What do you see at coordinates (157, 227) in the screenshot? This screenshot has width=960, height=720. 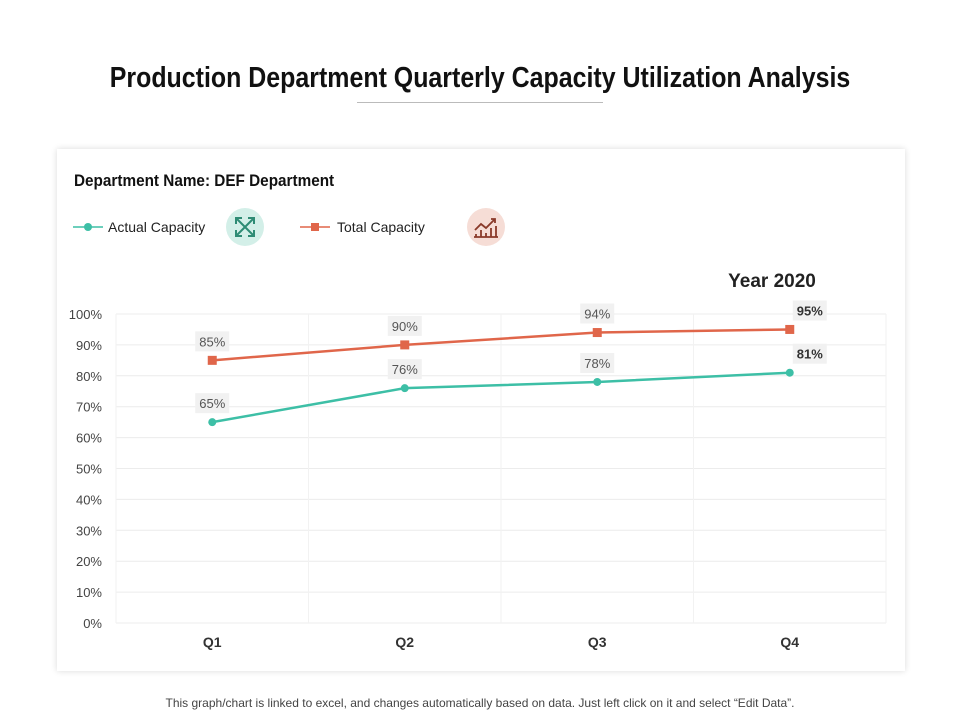 I see `legend-label: Actual Capacity` at bounding box center [157, 227].